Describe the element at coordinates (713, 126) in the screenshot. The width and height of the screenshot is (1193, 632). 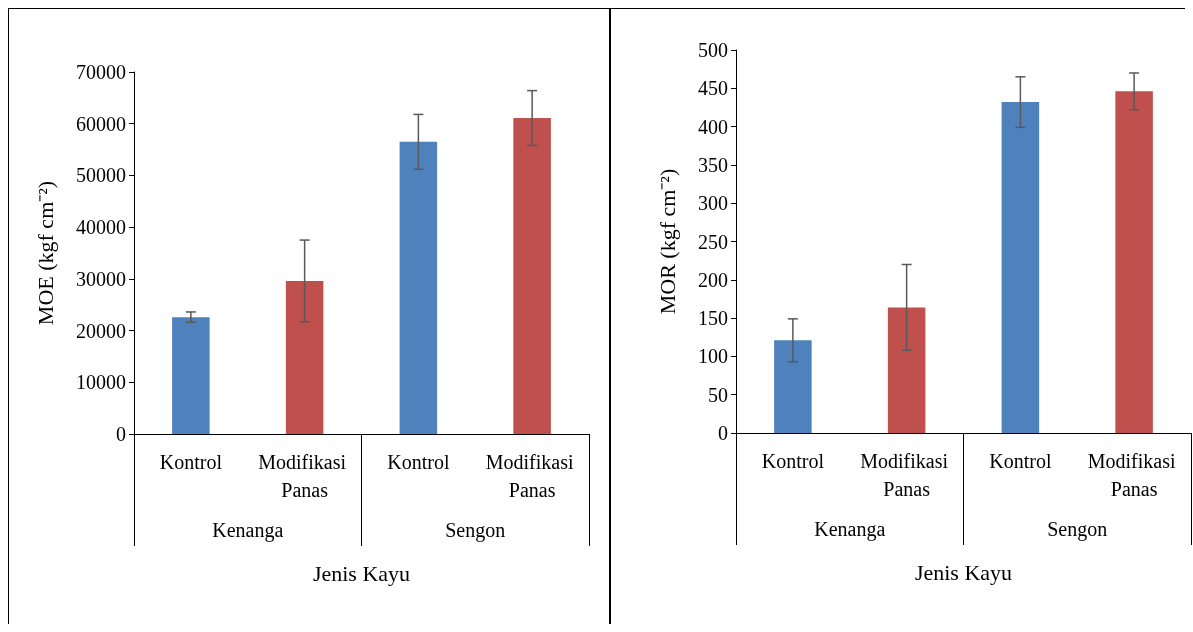
I see `y-tick-label: 400` at that location.